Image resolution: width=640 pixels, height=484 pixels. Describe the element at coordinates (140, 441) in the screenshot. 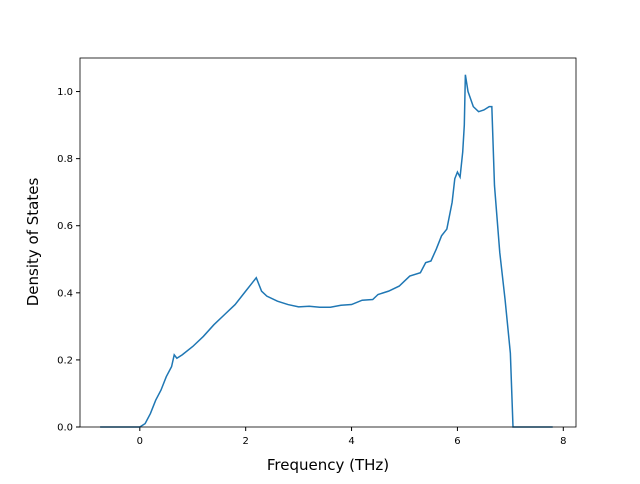

I see `x-tick-label: 0` at that location.